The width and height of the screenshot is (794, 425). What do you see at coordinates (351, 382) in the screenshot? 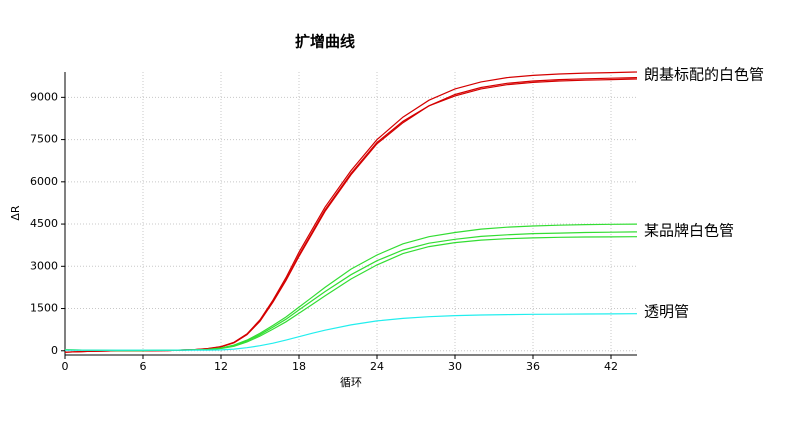
I see `x-axis-label: 循环` at bounding box center [351, 382].